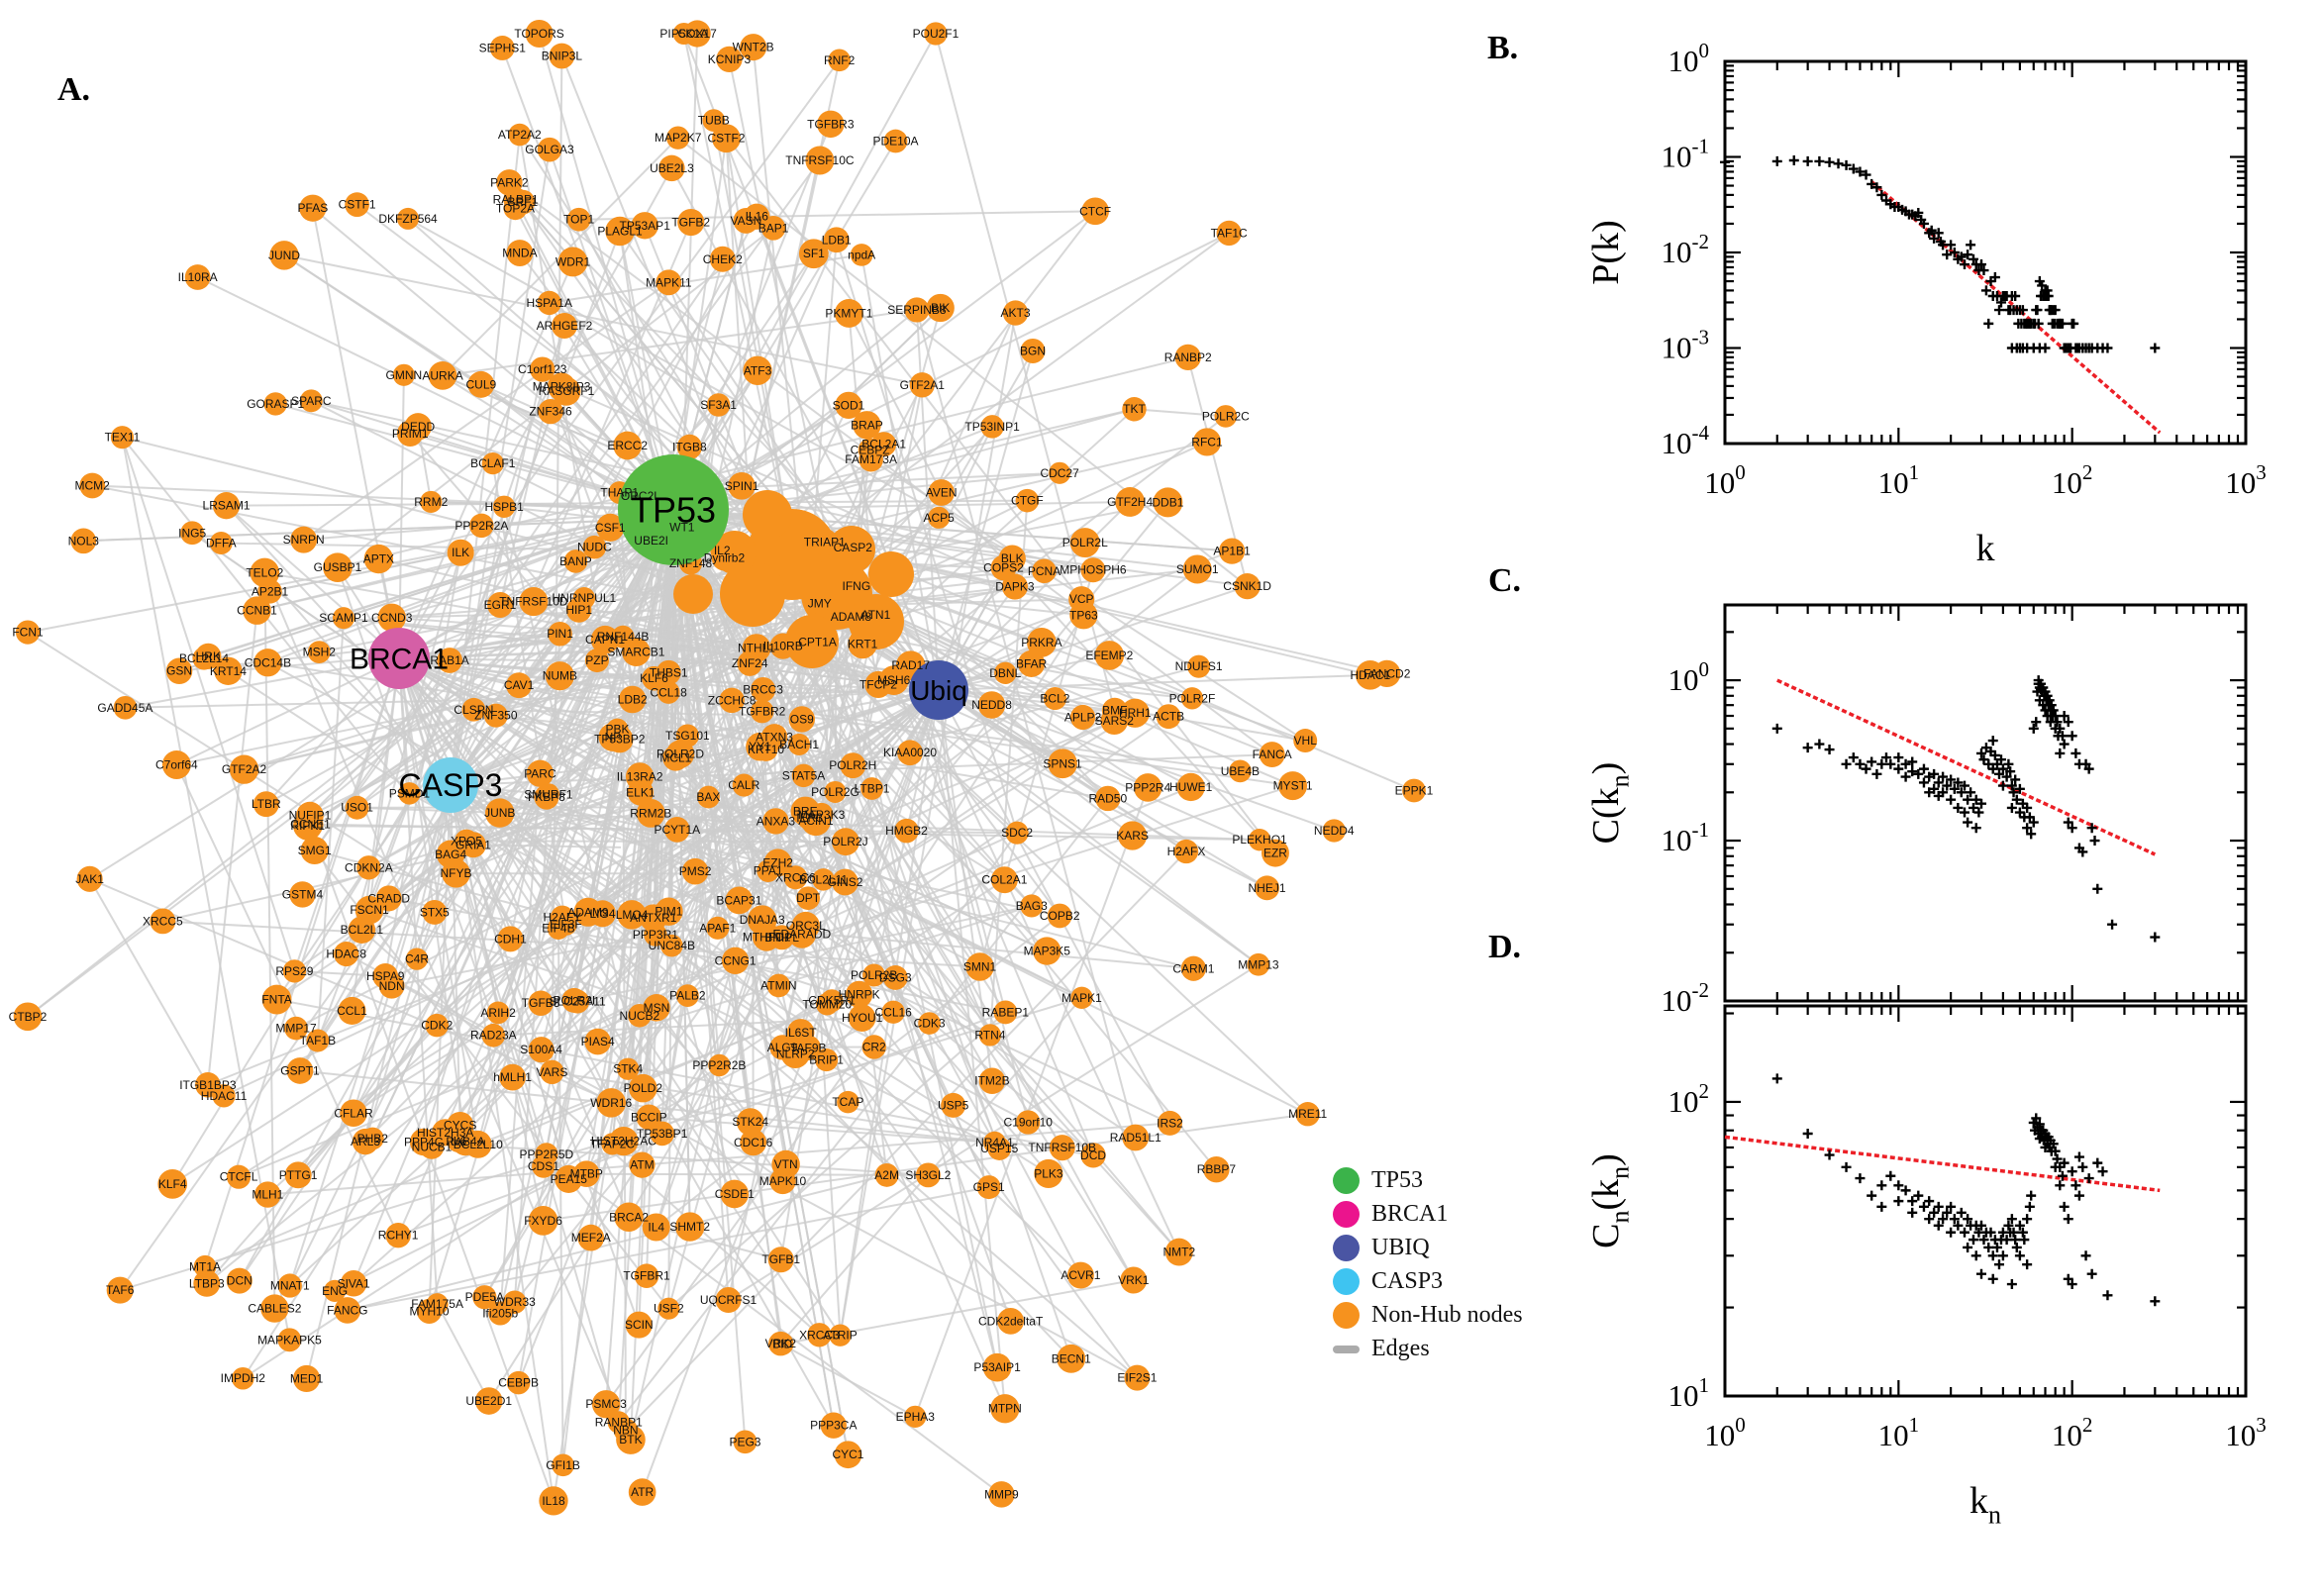 This screenshot has height=1596, width=2323. What do you see at coordinates (346, 954) in the screenshot?
I see `network-node-label: HDAC8` at bounding box center [346, 954].